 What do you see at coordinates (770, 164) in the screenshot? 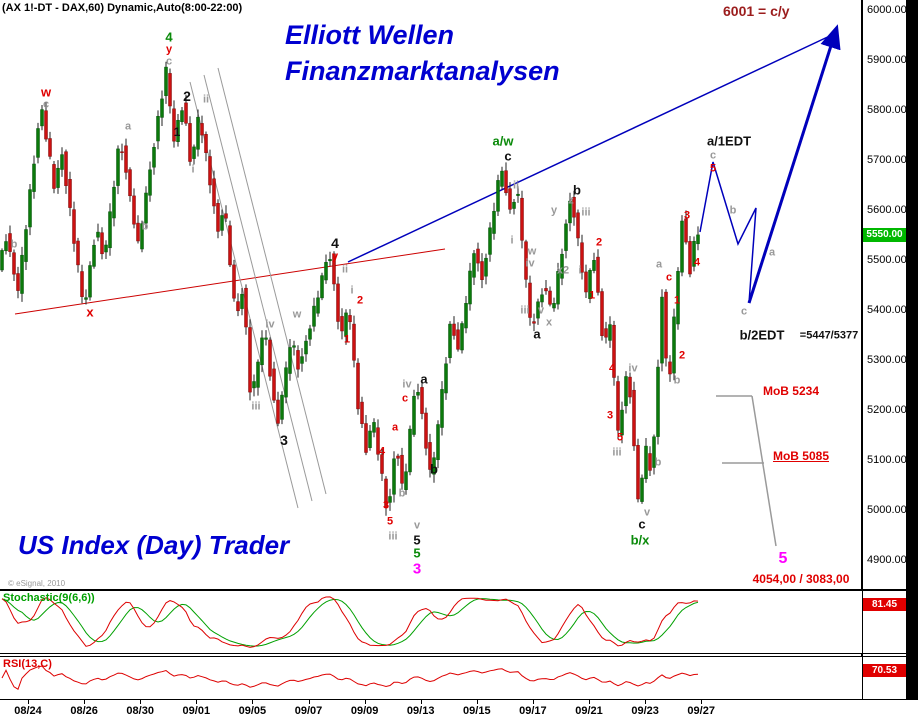
I see `projection-group` at bounding box center [770, 164].